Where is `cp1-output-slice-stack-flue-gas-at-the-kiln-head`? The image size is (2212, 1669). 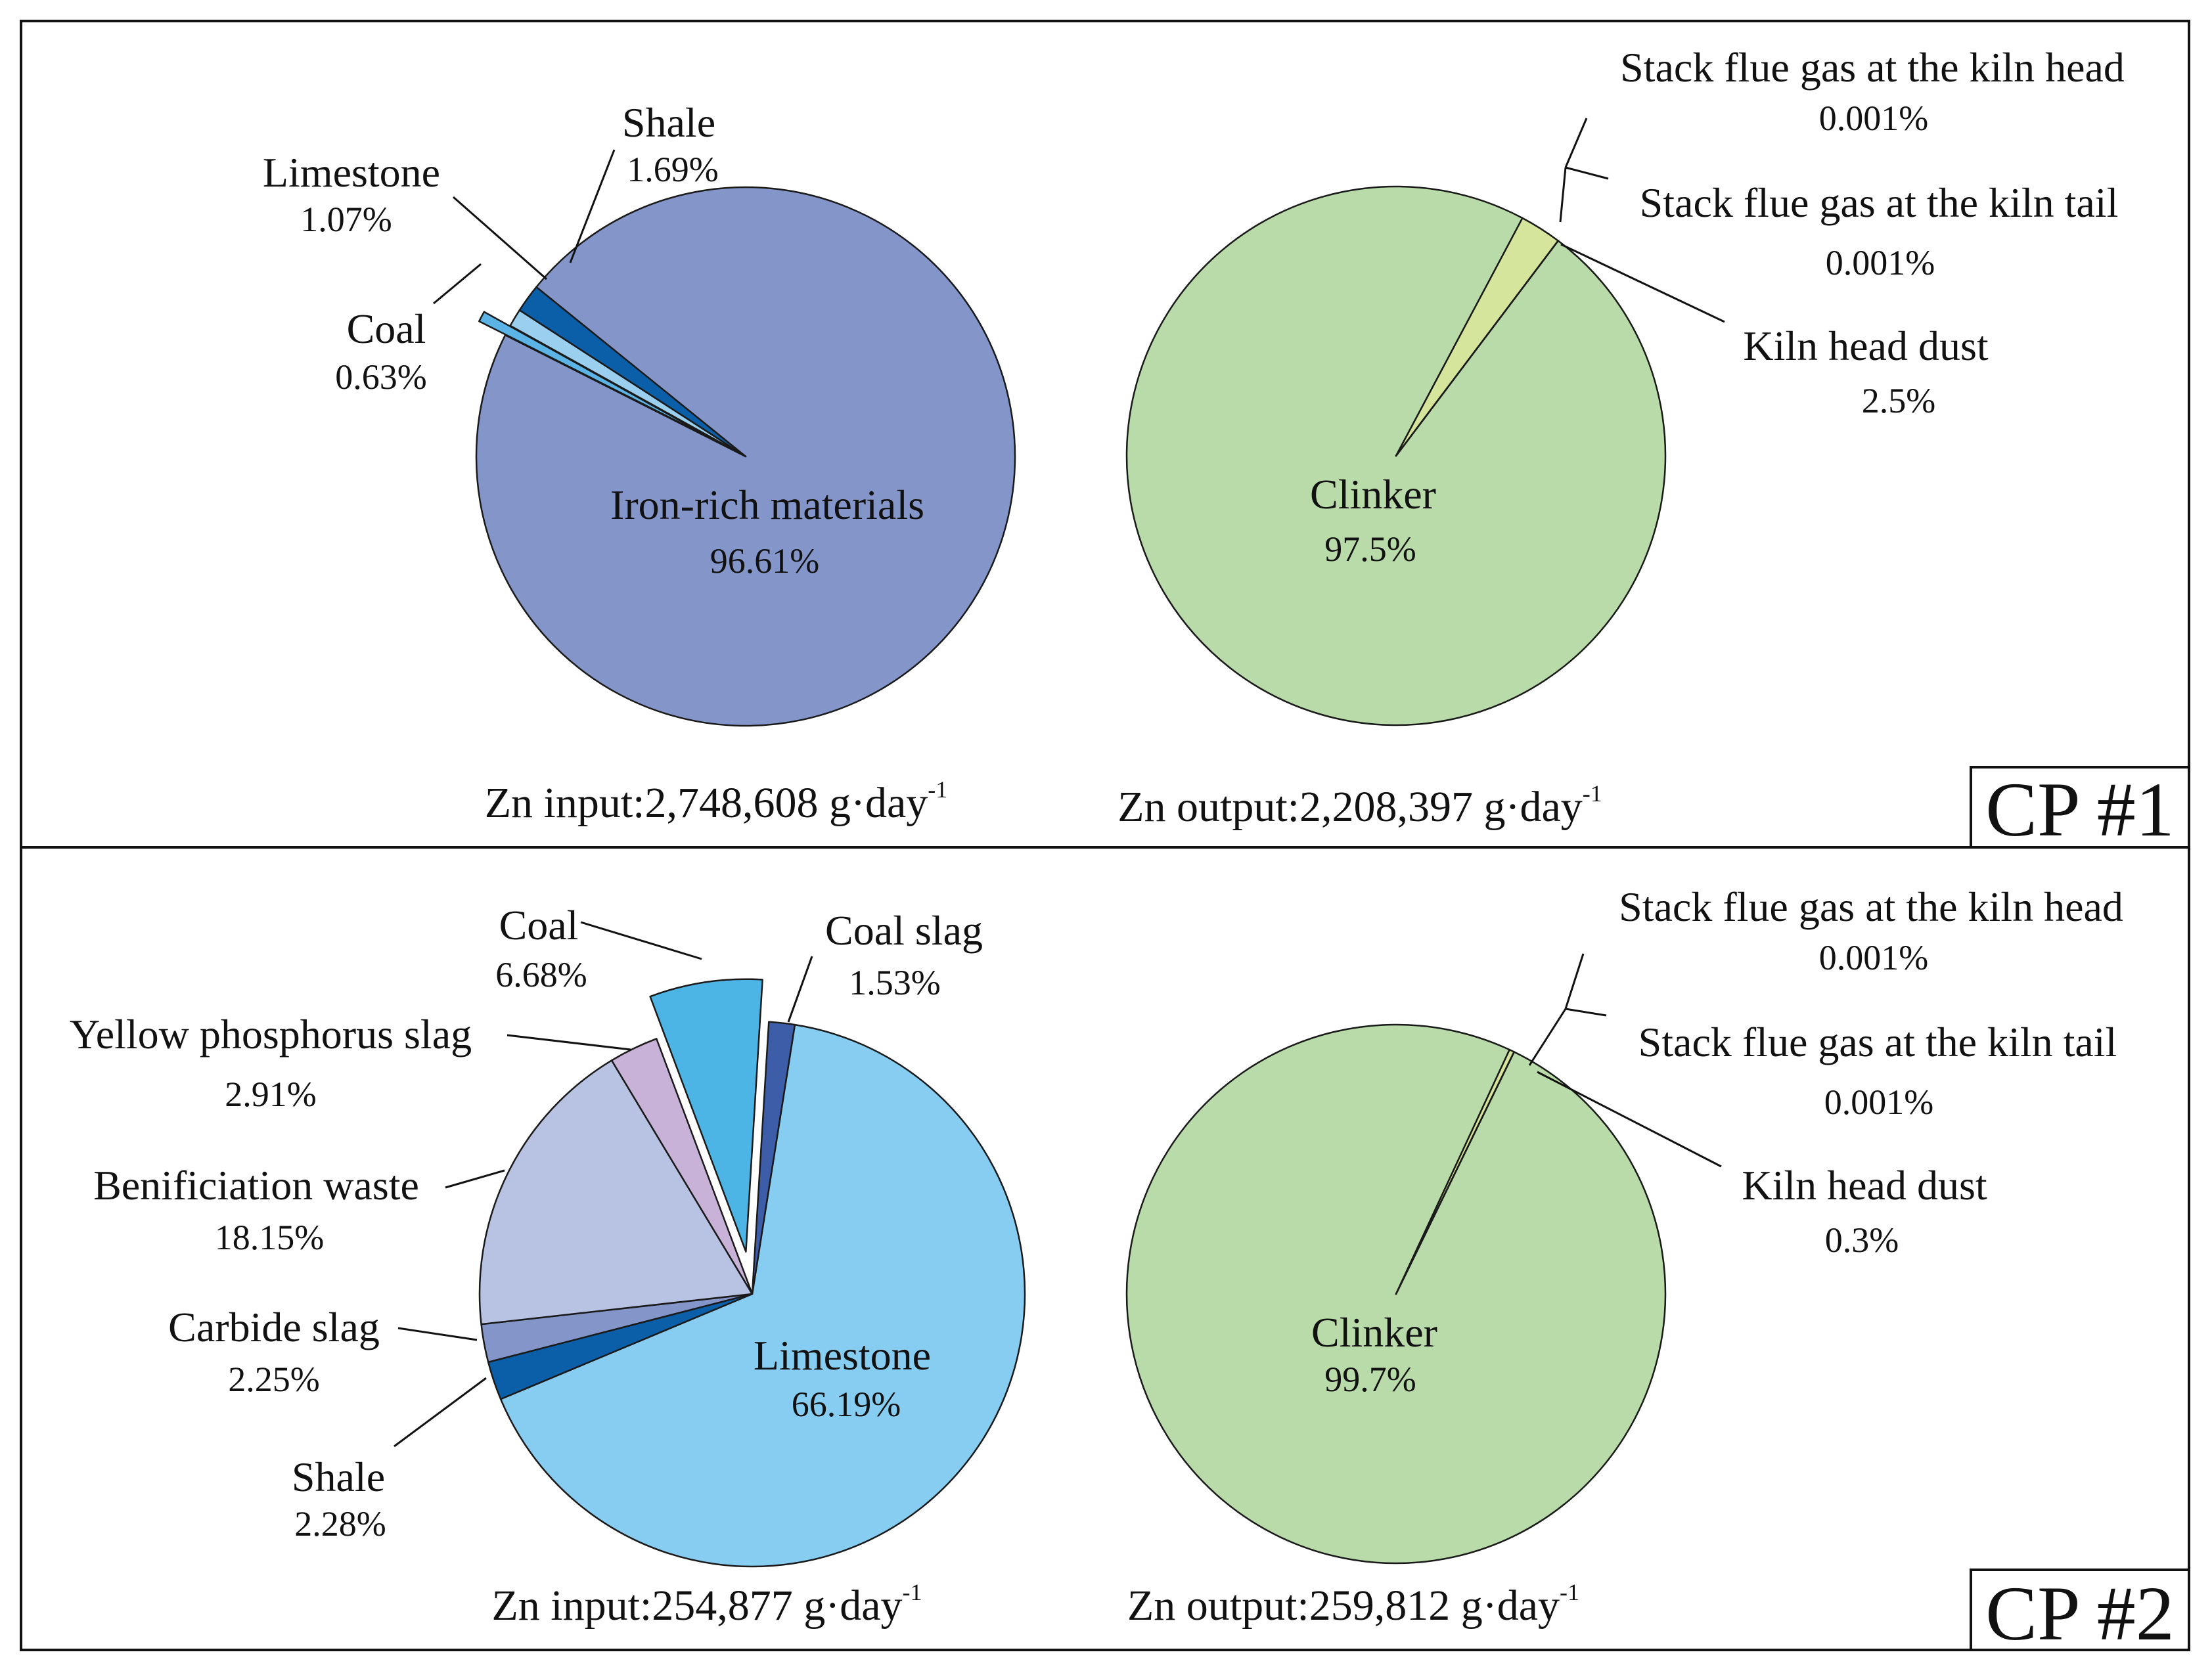 cp1-output-slice-stack-flue-gas-at-the-kiln-head is located at coordinates (1477, 349).